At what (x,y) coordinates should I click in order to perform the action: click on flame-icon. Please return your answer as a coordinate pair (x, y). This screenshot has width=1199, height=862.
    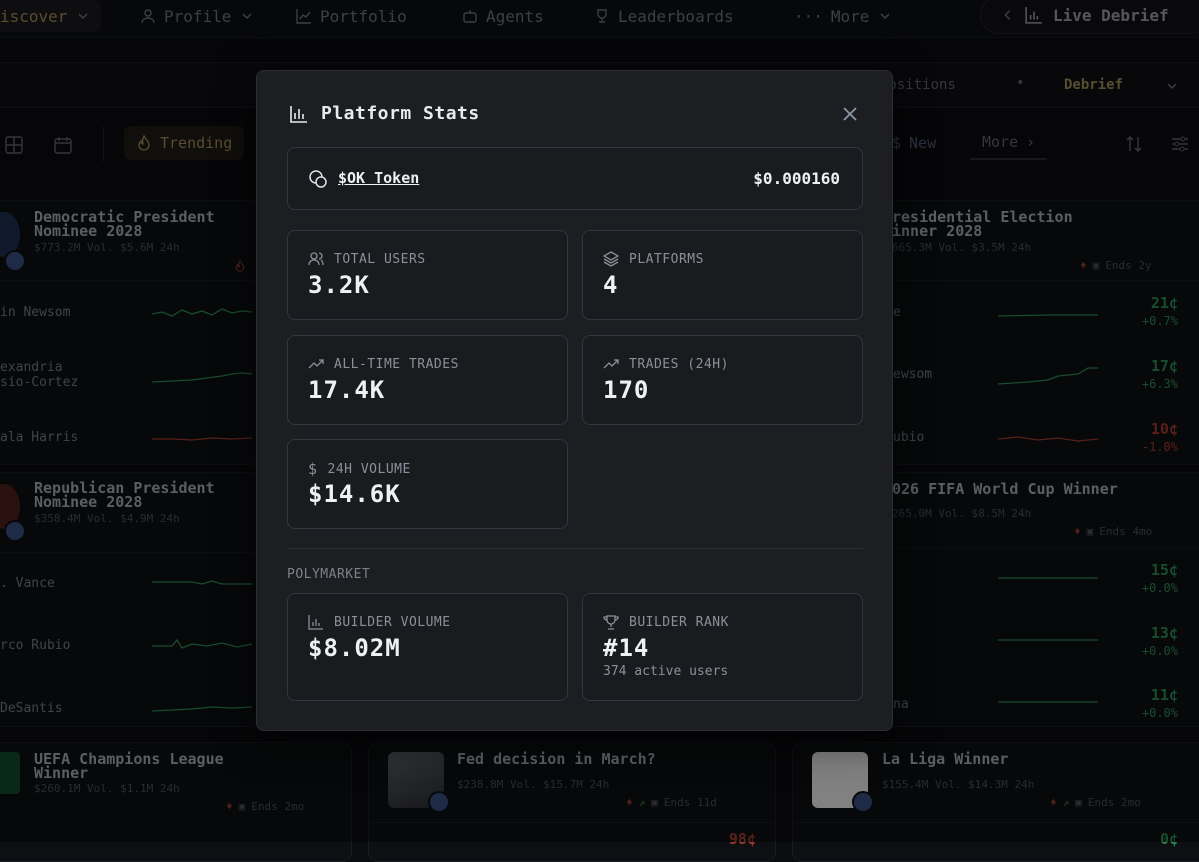
    Looking at the image, I should click on (240, 265).